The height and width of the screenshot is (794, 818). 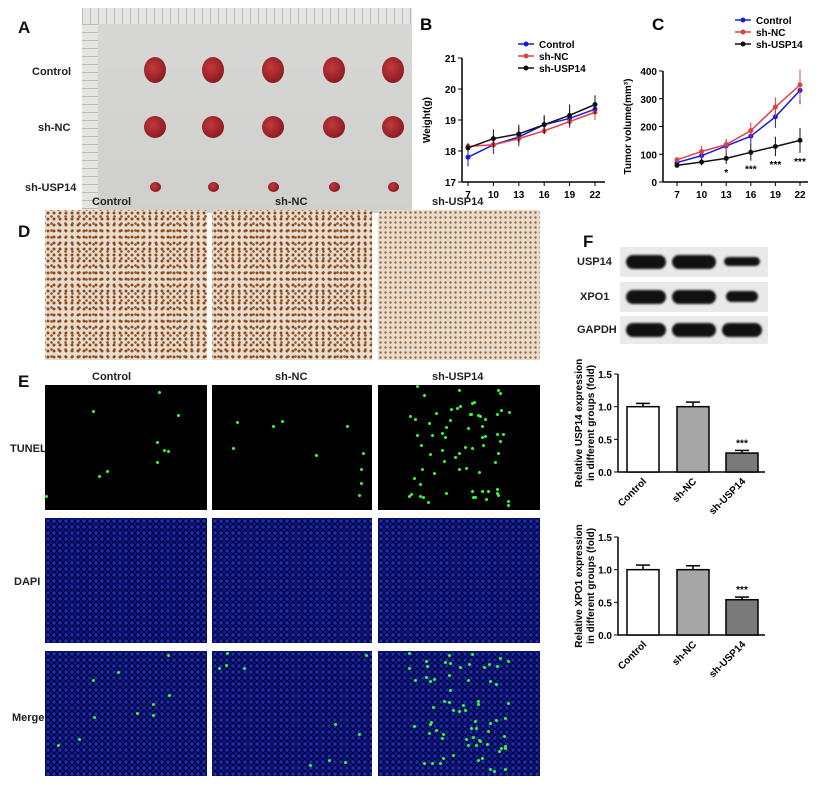 What do you see at coordinates (459, 580) in the screenshot?
I see `dapi-image-sh-usp14` at bounding box center [459, 580].